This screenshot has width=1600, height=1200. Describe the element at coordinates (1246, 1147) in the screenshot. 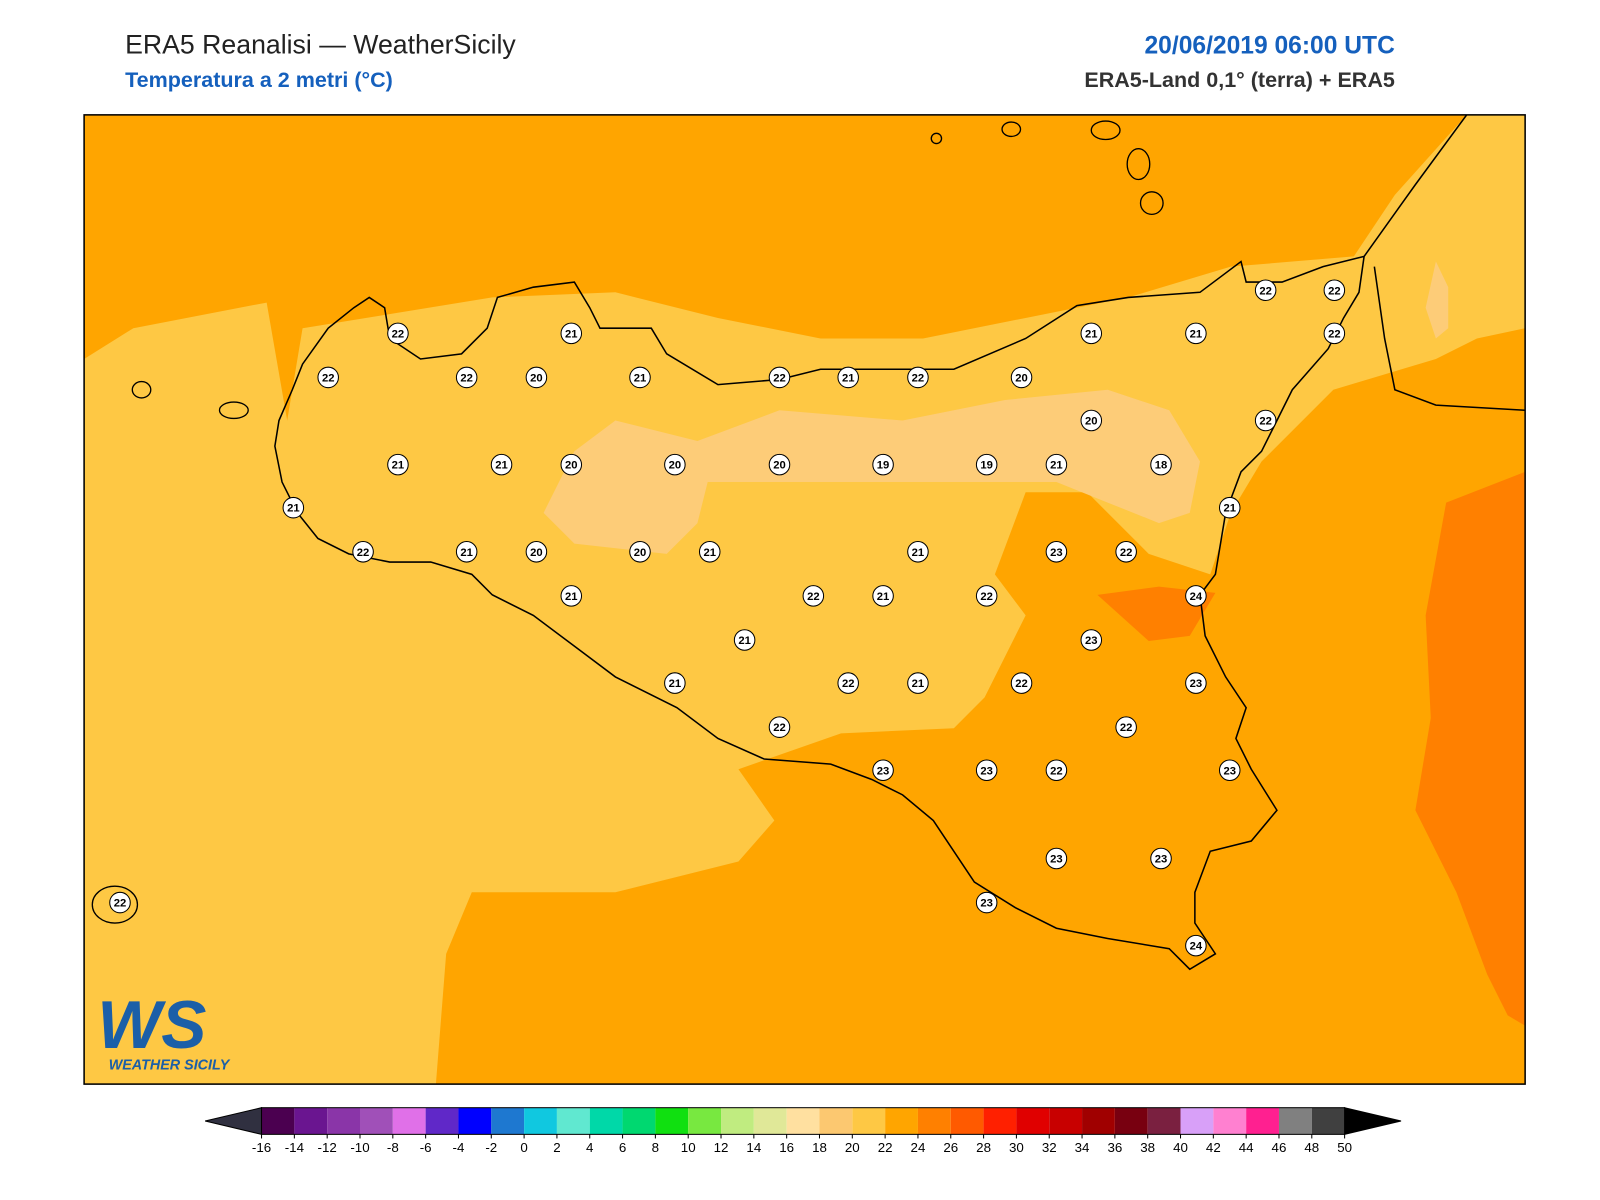

I see `colorbar-tick-label: 44` at that location.